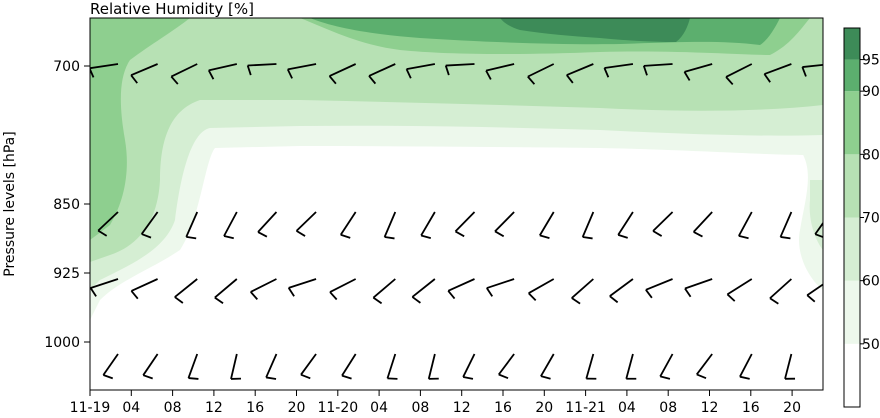  Describe the element at coordinates (585, 408) in the screenshot. I see `x-tick-label: 11-21` at that location.